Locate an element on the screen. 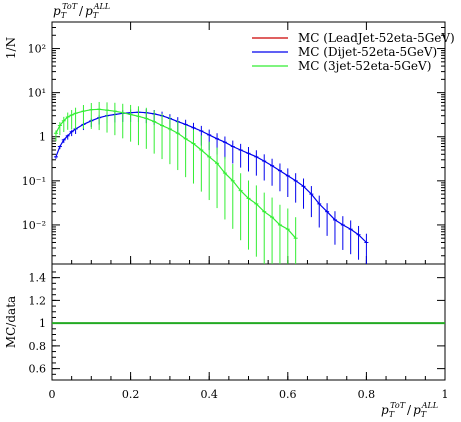 The image size is (461, 422). xtick-label-5: 1 is located at coordinates (445, 394).